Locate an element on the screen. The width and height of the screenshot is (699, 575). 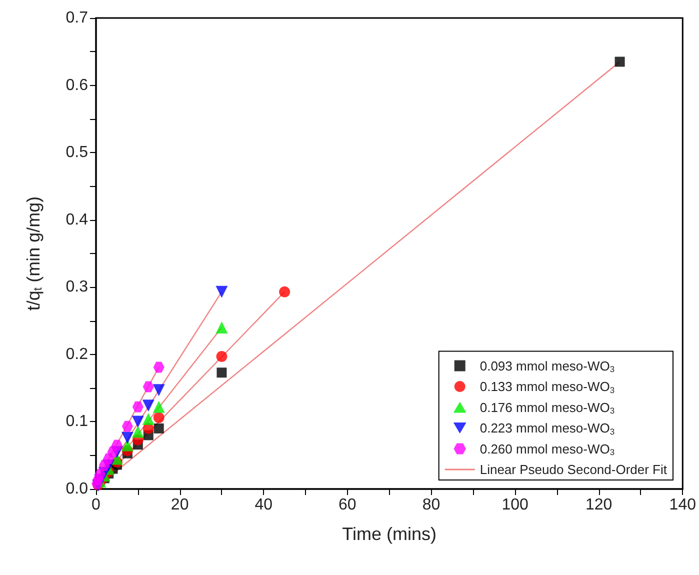
y-tick-label: 0.7 is located at coordinates (77, 18).